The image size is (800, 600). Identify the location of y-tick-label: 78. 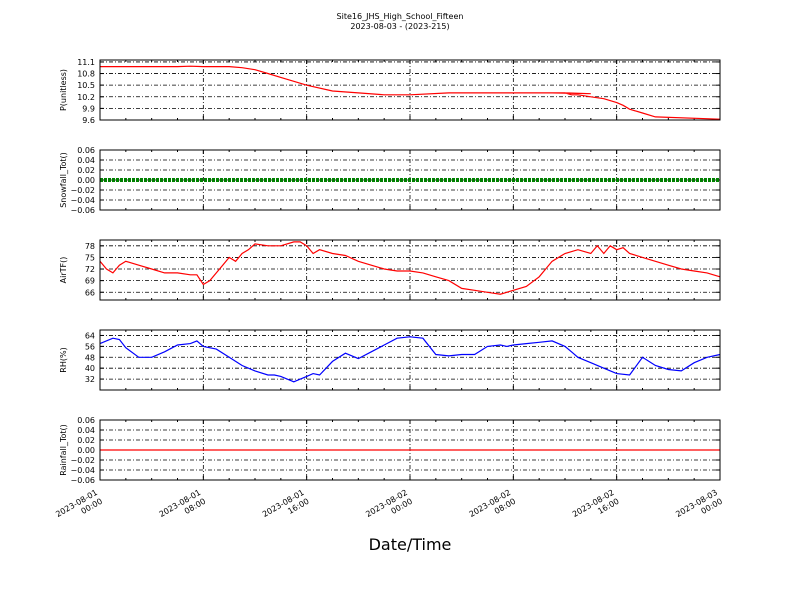
(90, 246).